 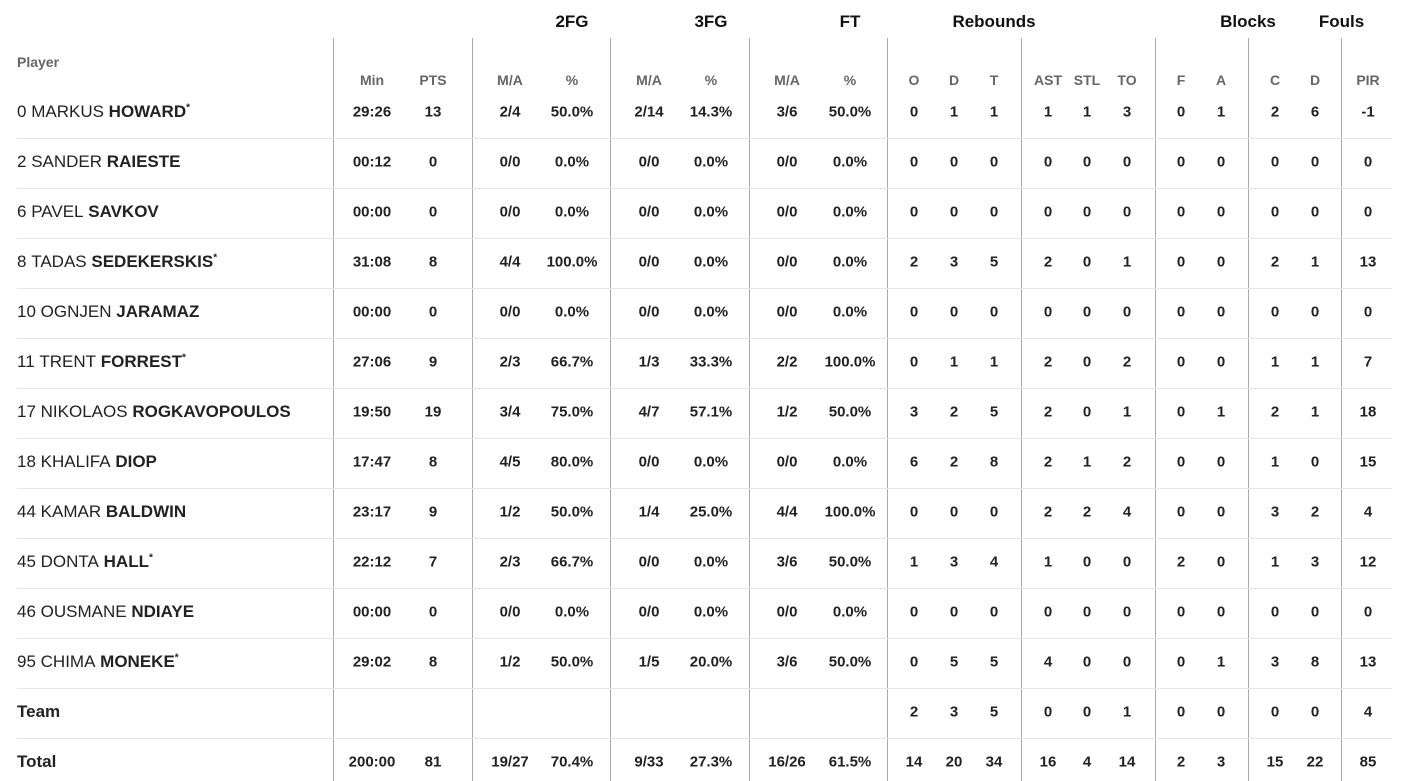 What do you see at coordinates (649, 662) in the screenshot?
I see `stat: 1/5` at bounding box center [649, 662].